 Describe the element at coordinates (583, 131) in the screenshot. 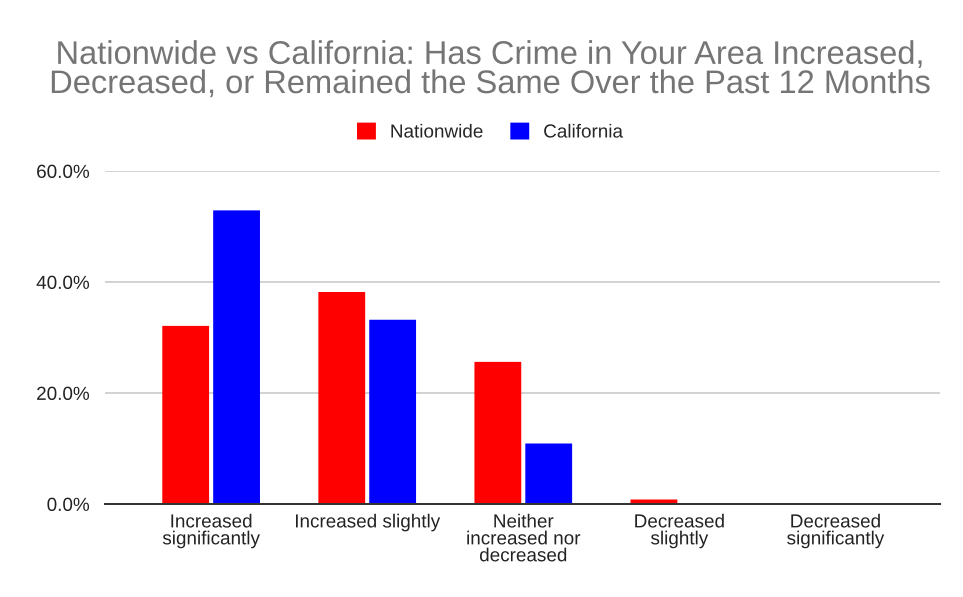

I see `legend-label: California` at that location.